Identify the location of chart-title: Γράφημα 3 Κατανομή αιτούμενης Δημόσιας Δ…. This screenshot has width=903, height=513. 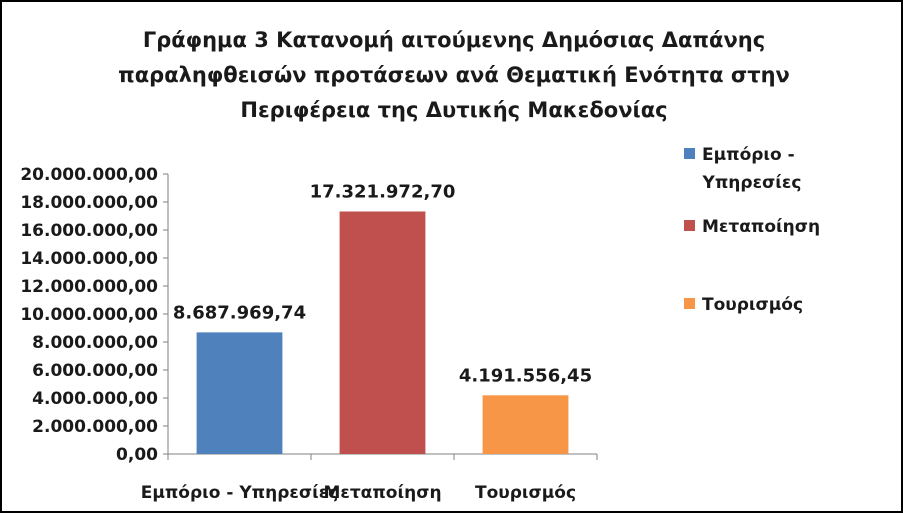
(454, 75).